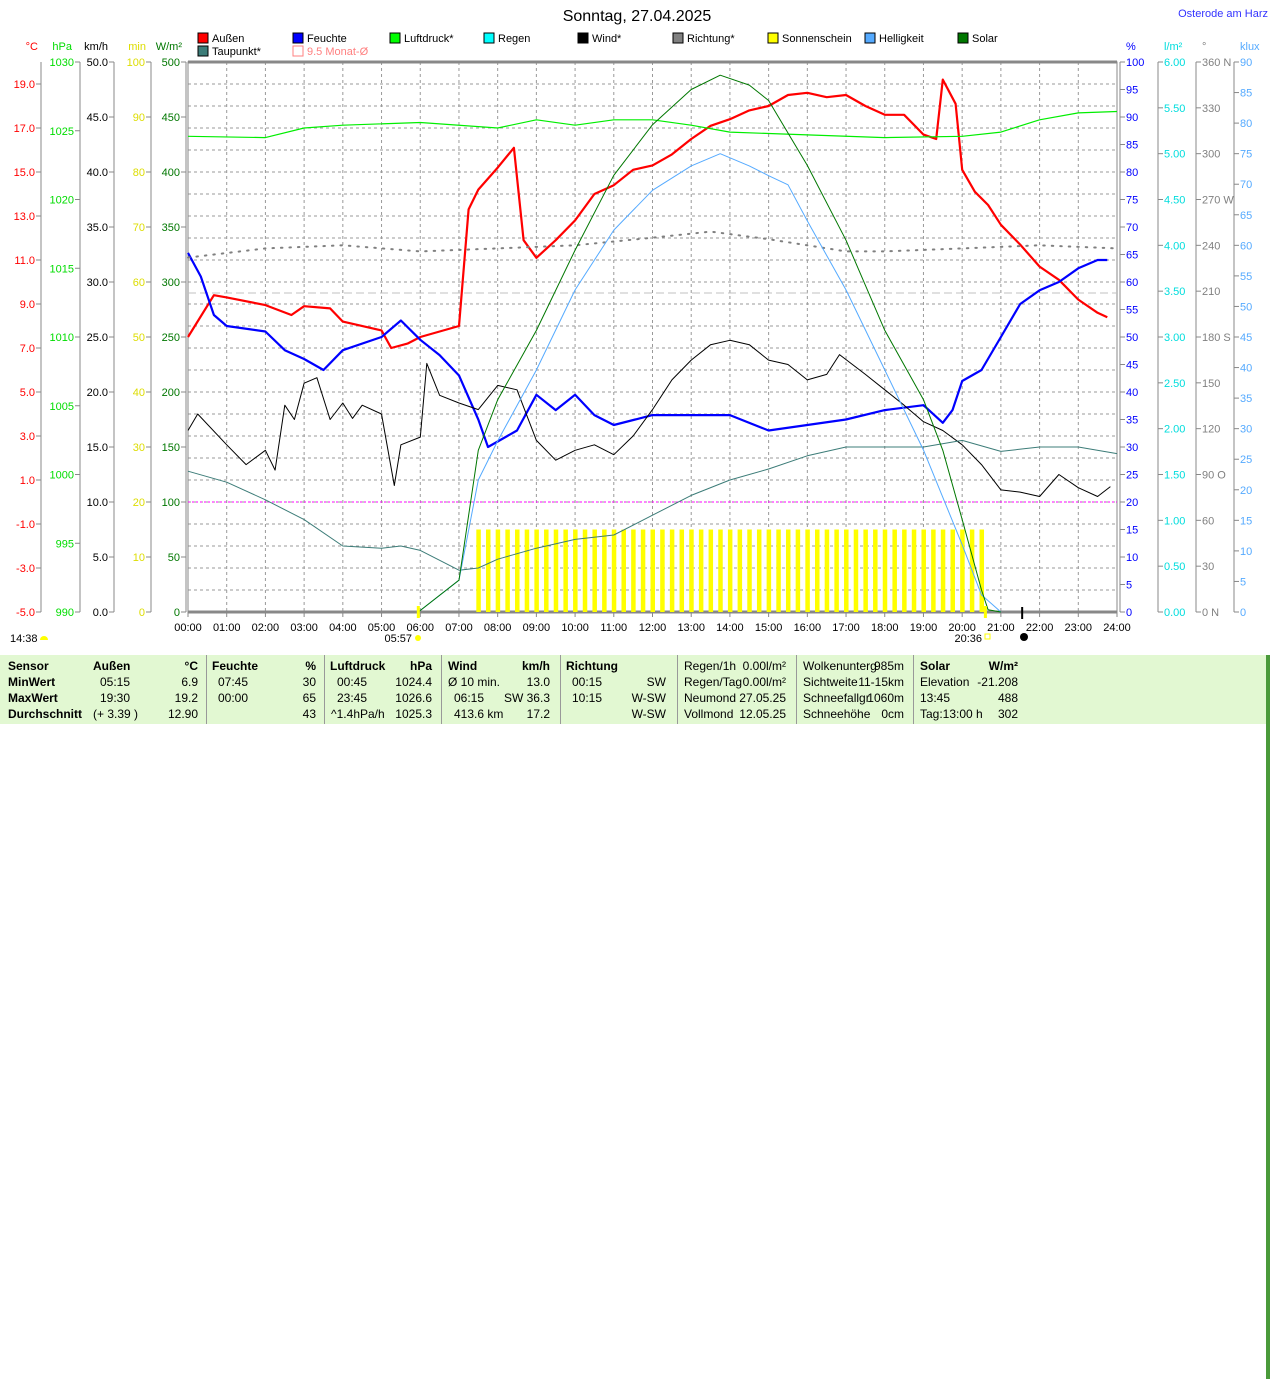 This screenshot has width=1274, height=1379. What do you see at coordinates (136, 63) in the screenshot?
I see `axis-tick-label: 100` at bounding box center [136, 63].